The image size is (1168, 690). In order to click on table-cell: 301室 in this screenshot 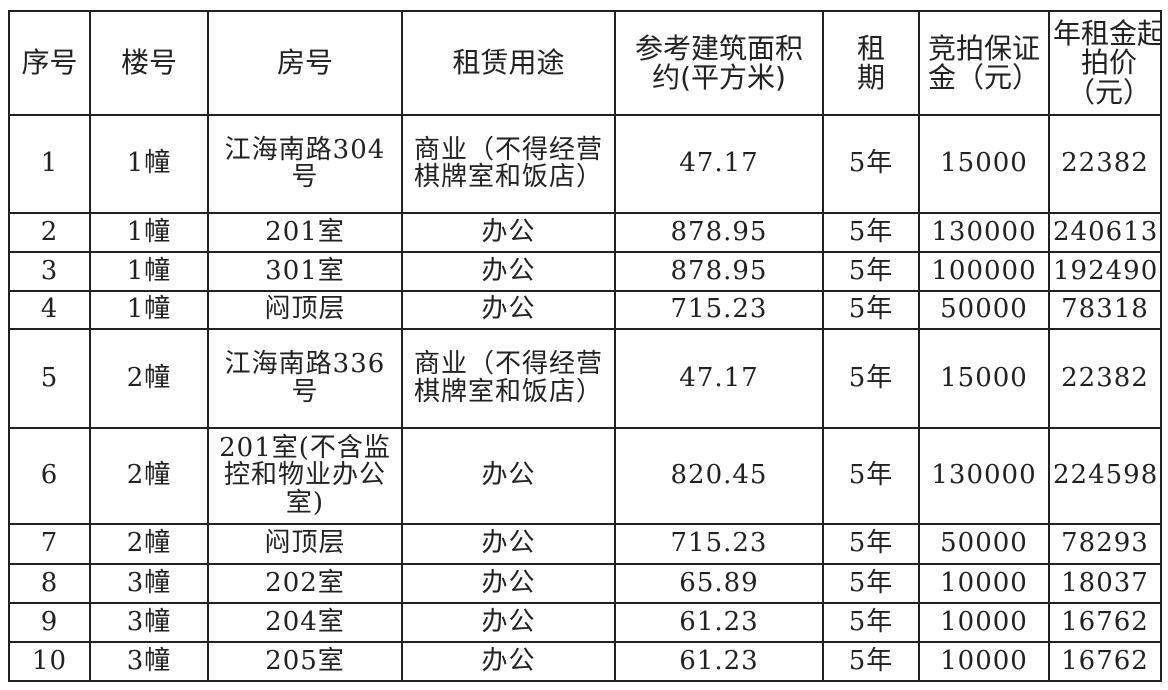, I will do `click(305, 271)`.